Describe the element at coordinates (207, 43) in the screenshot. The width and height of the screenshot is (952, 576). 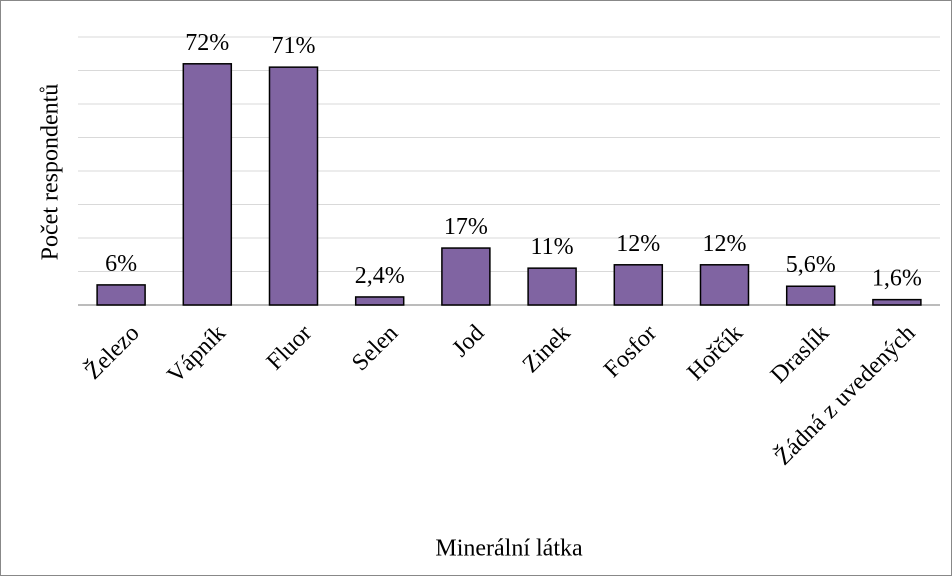
I see `data-label: 72%` at that location.